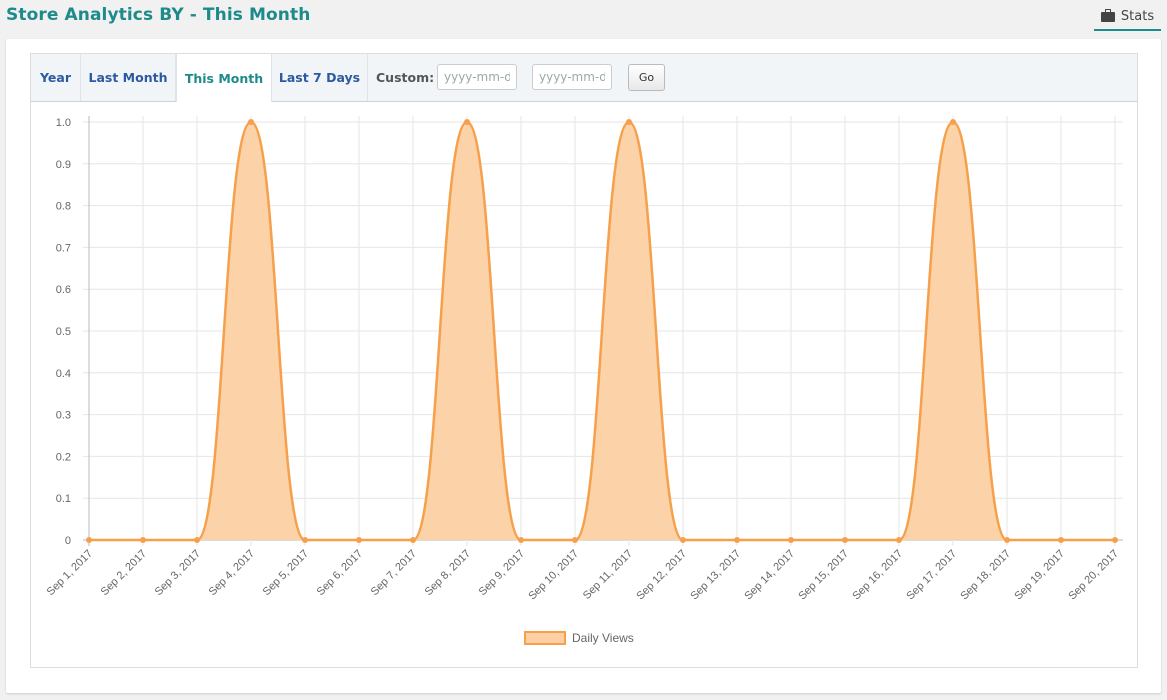 This screenshot has height=700, width=1167. Describe the element at coordinates (128, 77) in the screenshot. I see `tab-last-month: Last Month` at that location.